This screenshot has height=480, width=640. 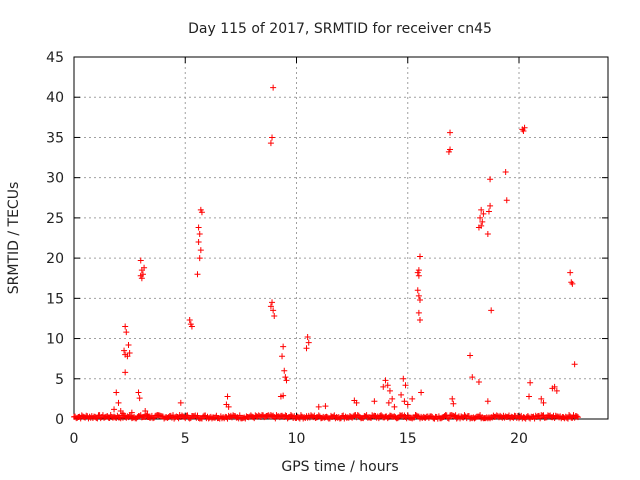 I want to click on y-tick-label: 10, so click(x=55, y=340).